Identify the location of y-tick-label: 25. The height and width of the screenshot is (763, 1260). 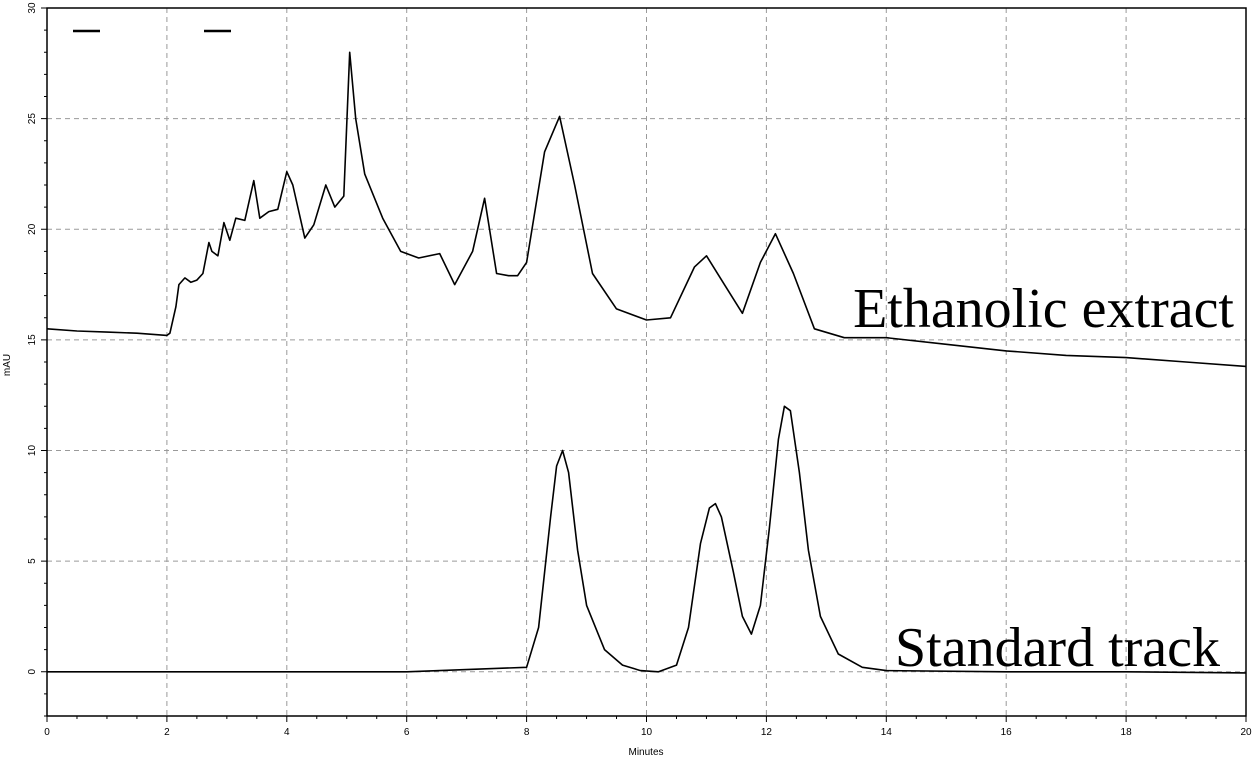
(32, 119).